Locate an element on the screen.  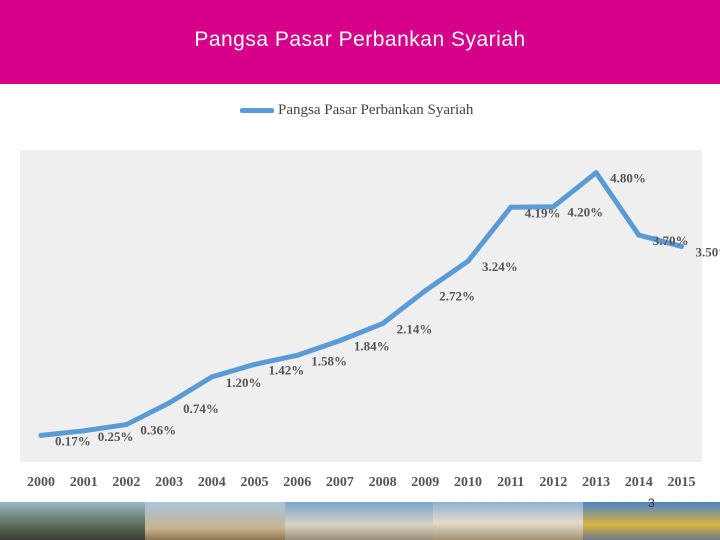
photo-dome-of-rock is located at coordinates (651, 521).